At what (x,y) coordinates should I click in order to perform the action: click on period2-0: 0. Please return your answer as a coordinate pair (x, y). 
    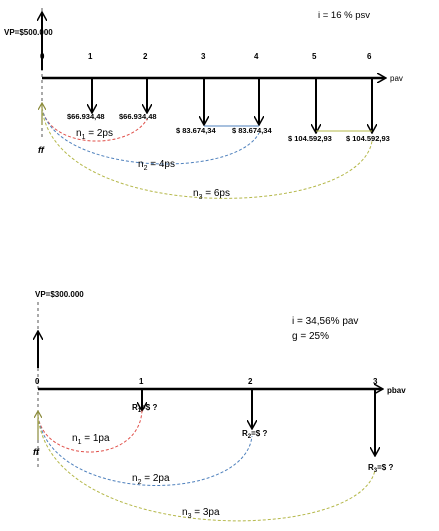
    Looking at the image, I should click on (37, 381).